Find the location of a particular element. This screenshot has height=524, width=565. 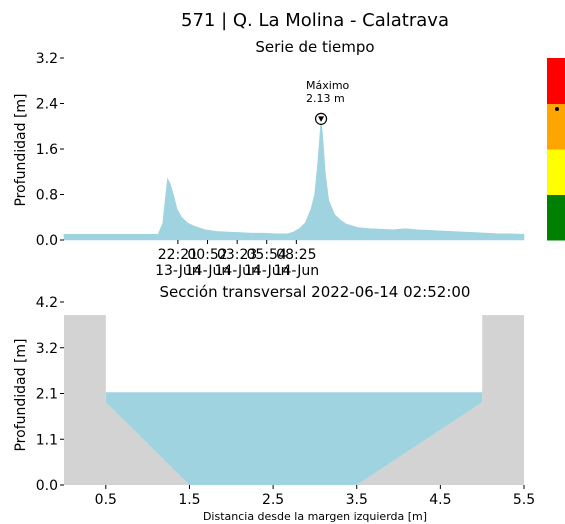

x-tick-label: 4.5 is located at coordinates (440, 500).